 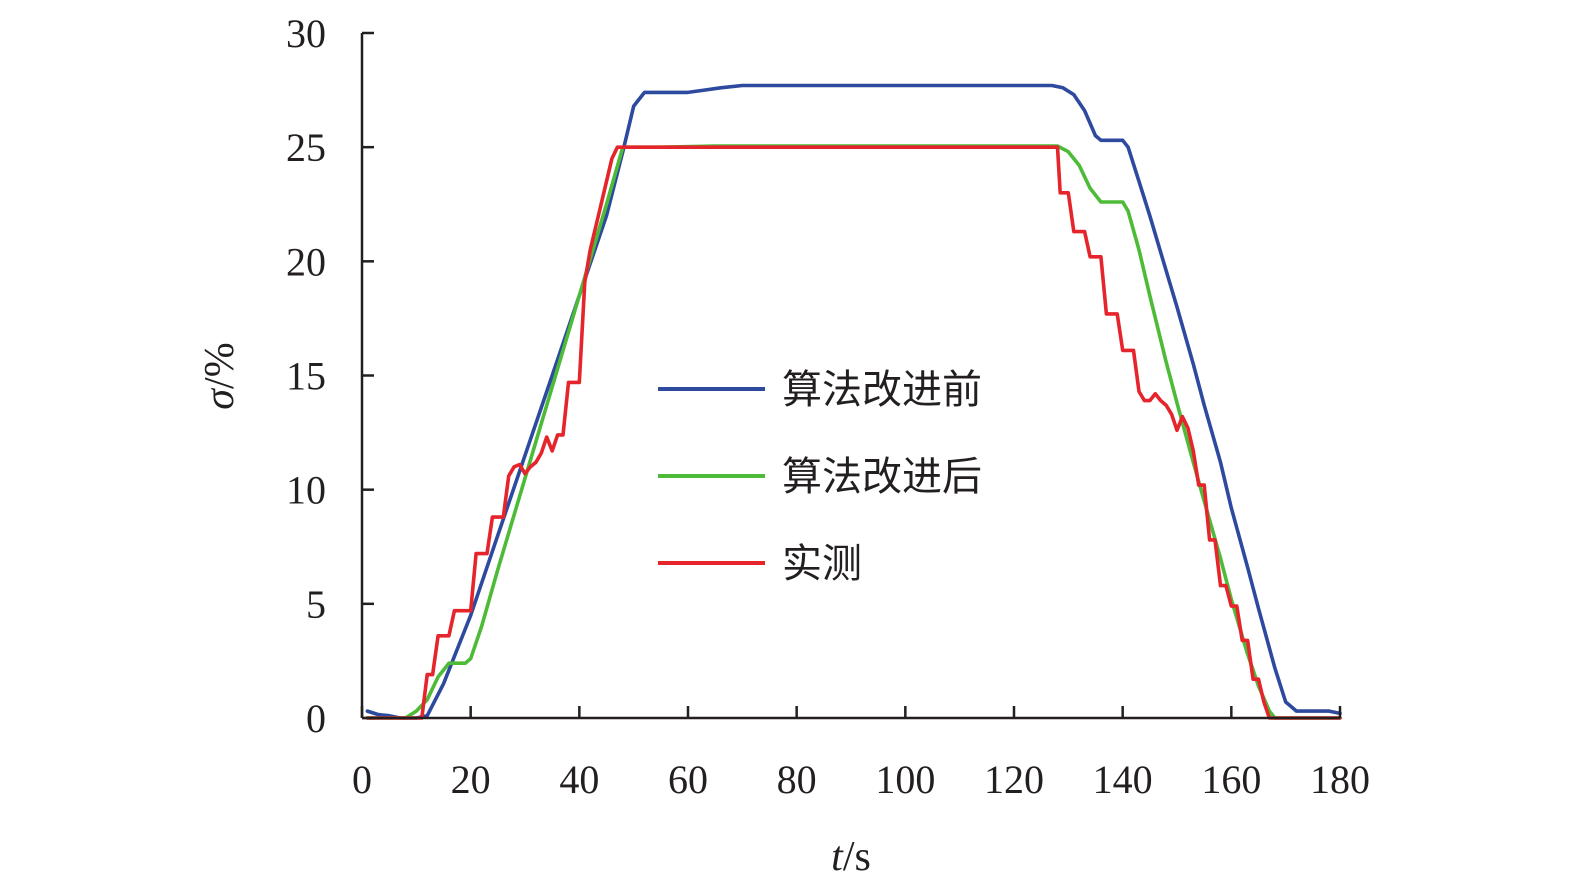 I want to click on x-tick-label: 80, so click(x=797, y=779).